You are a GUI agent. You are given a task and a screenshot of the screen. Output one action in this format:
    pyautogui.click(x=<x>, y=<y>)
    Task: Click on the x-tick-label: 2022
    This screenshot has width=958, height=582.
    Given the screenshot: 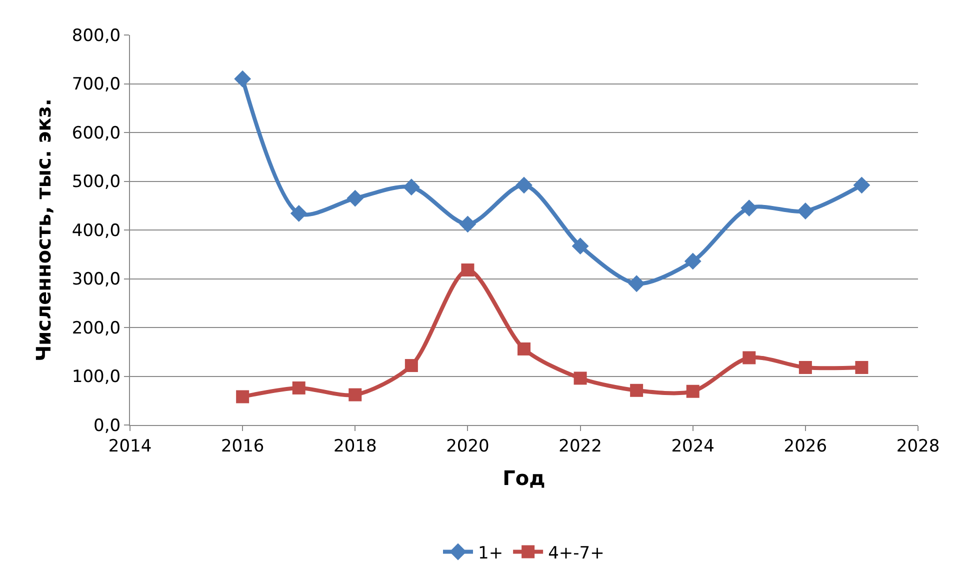 What is the action you would take?
    pyautogui.click(x=580, y=446)
    